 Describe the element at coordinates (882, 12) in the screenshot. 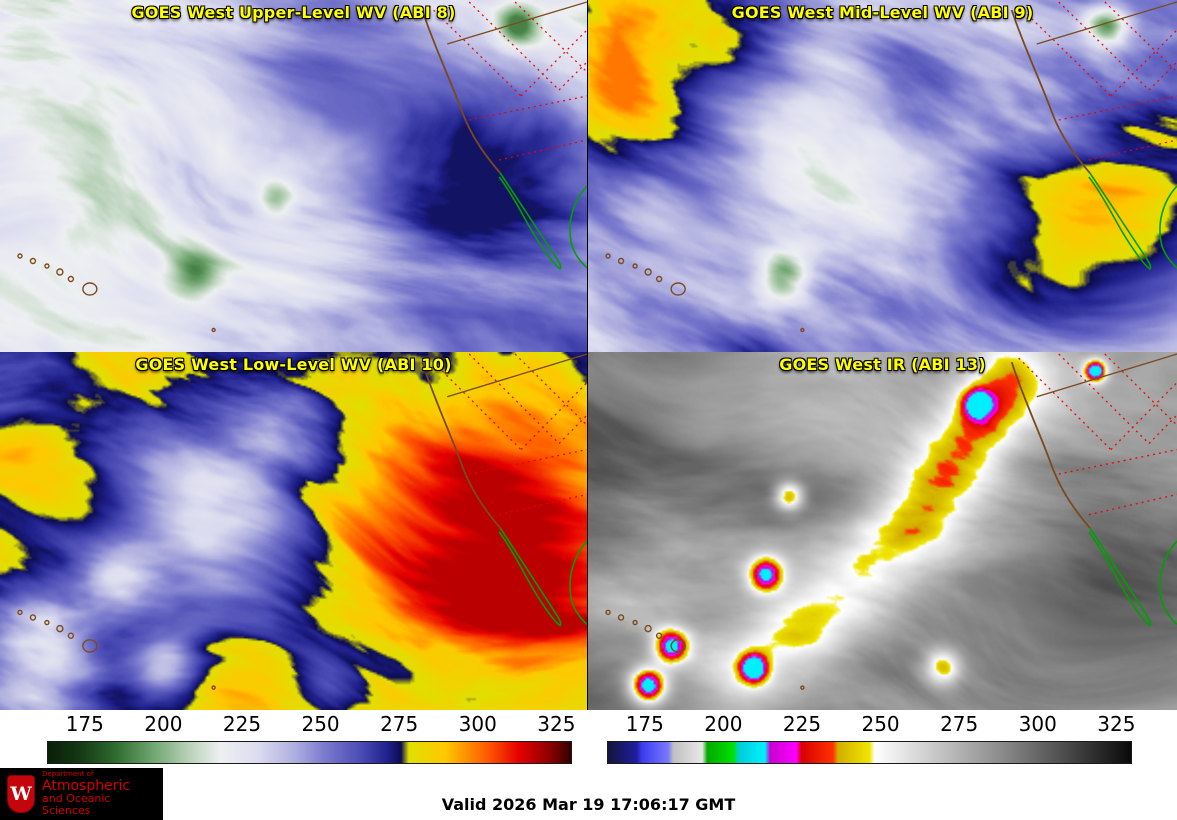

I see `panel-title-abi9: GOES West Mid-Level WV (ABI 9)` at that location.